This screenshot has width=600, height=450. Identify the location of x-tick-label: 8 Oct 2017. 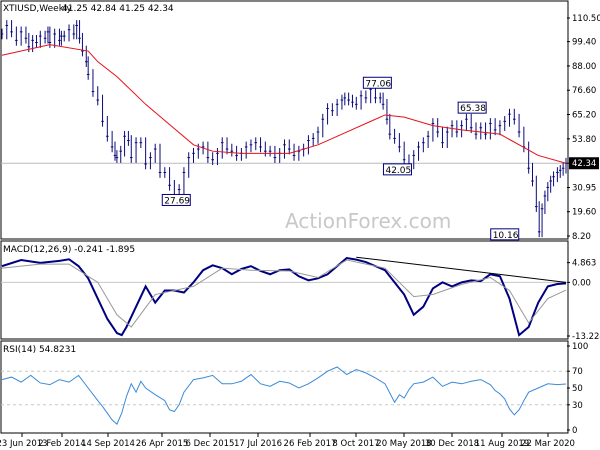
(355, 444).